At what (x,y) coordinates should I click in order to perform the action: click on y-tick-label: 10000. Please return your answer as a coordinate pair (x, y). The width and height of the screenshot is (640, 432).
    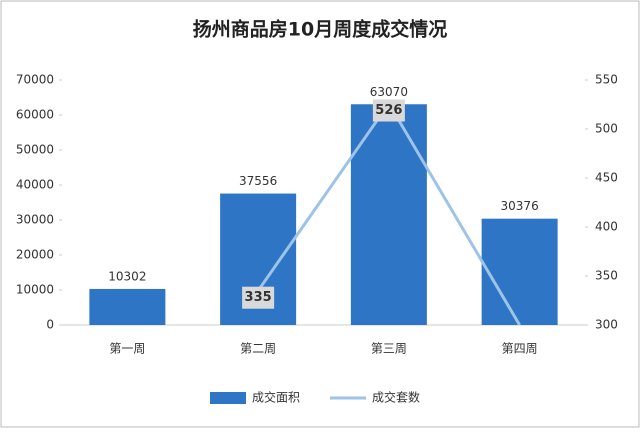
    Looking at the image, I should click on (35, 290).